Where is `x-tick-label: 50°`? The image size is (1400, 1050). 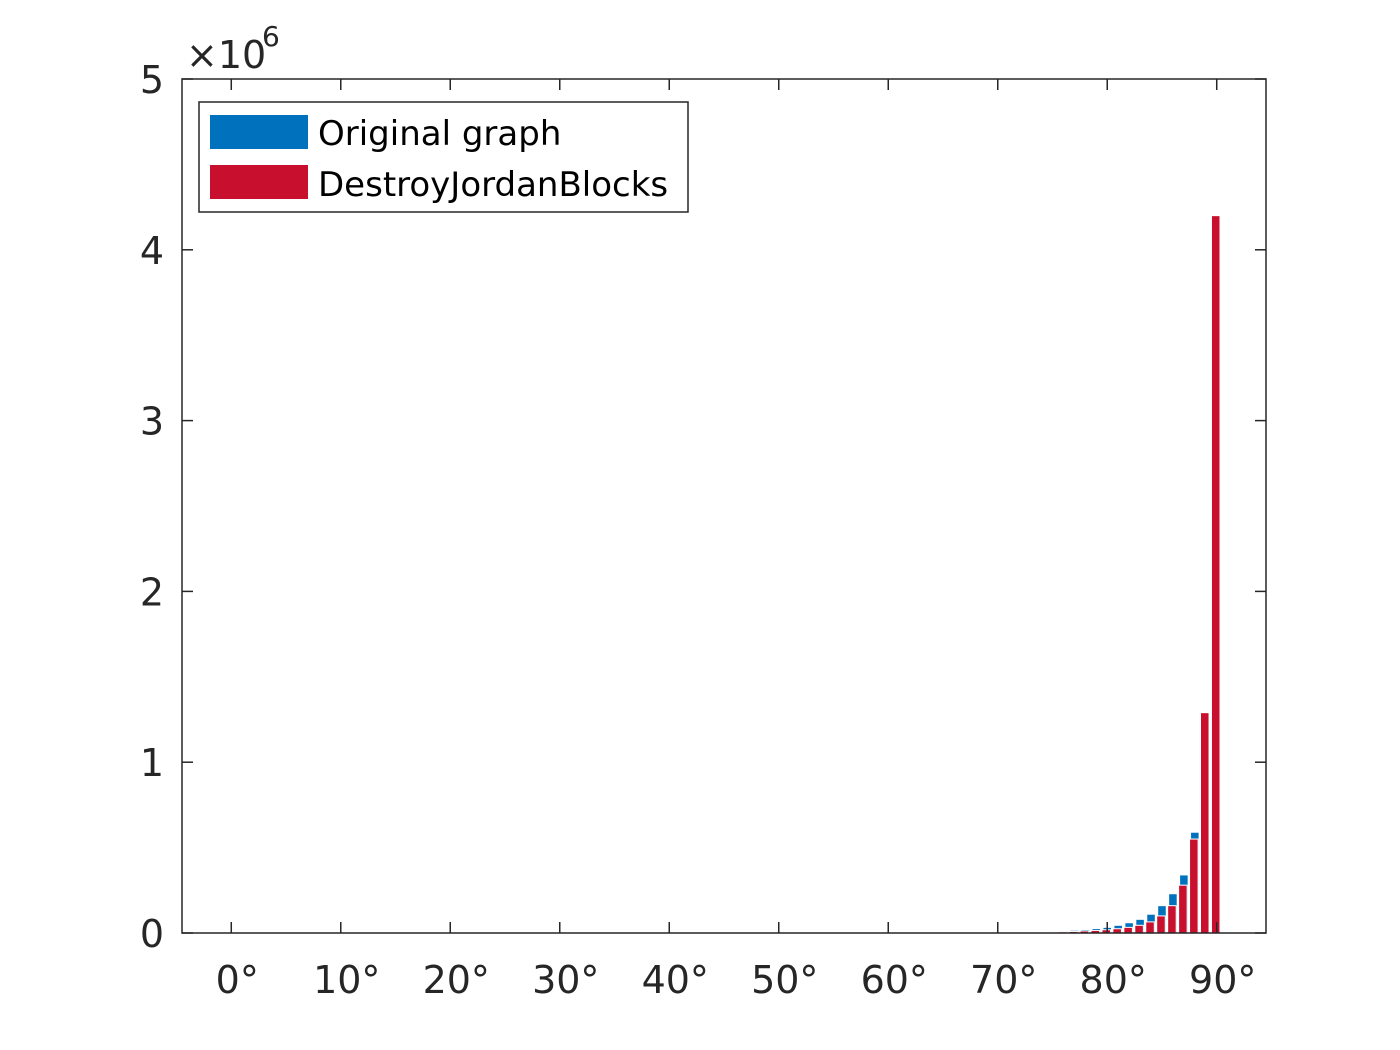
x-tick-label: 50° is located at coordinates (784, 980).